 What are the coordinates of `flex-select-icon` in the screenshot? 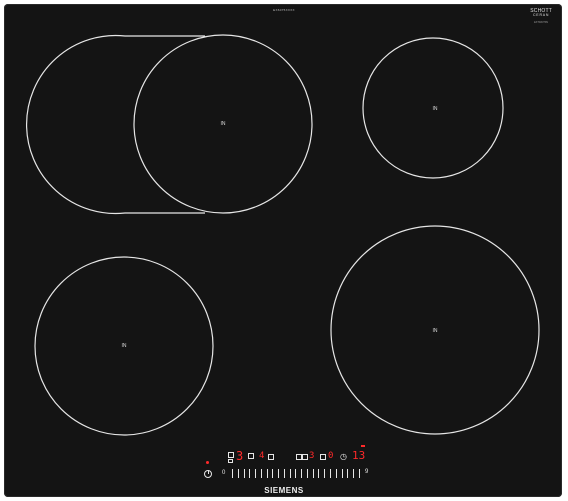 It's located at (230, 461).